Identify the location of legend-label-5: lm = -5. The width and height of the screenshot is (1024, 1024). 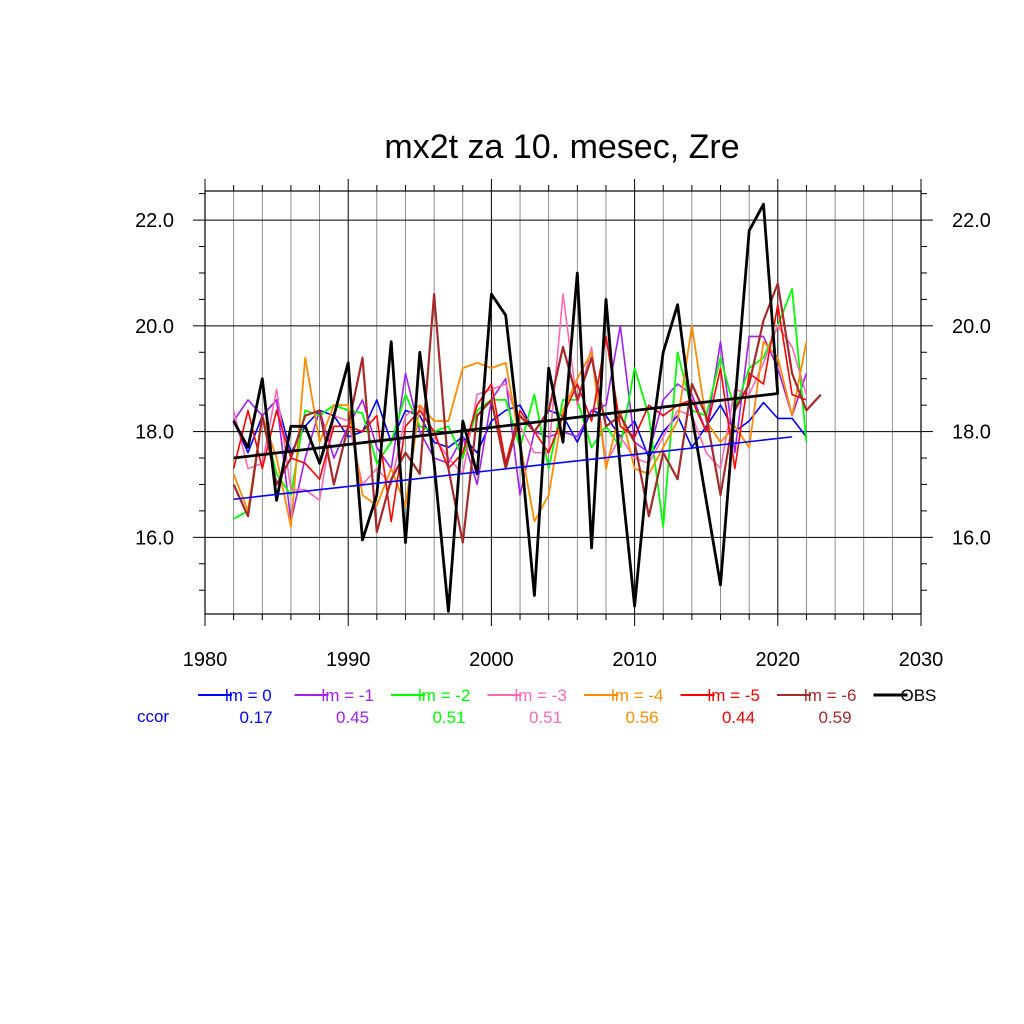
(734, 695).